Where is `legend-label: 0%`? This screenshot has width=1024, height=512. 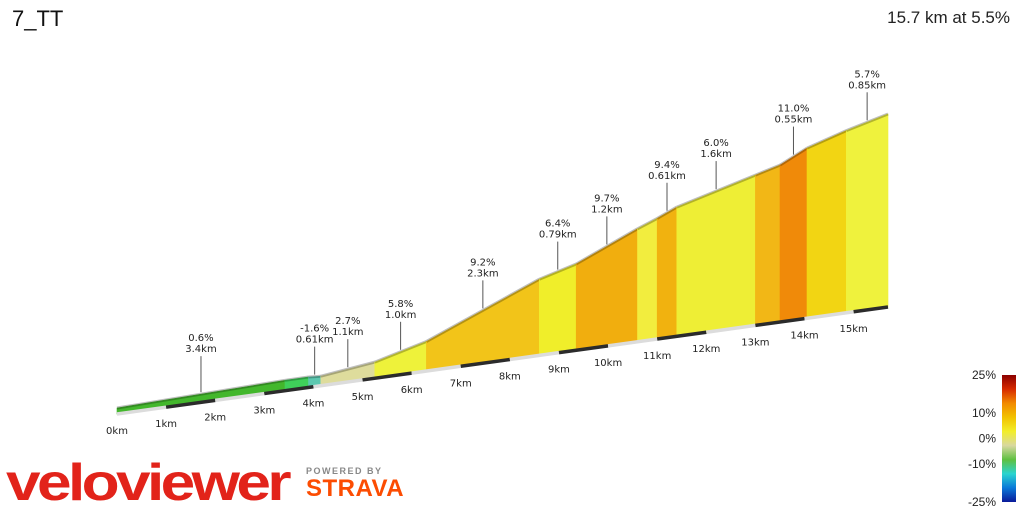 legend-label: 0% is located at coordinates (988, 439).